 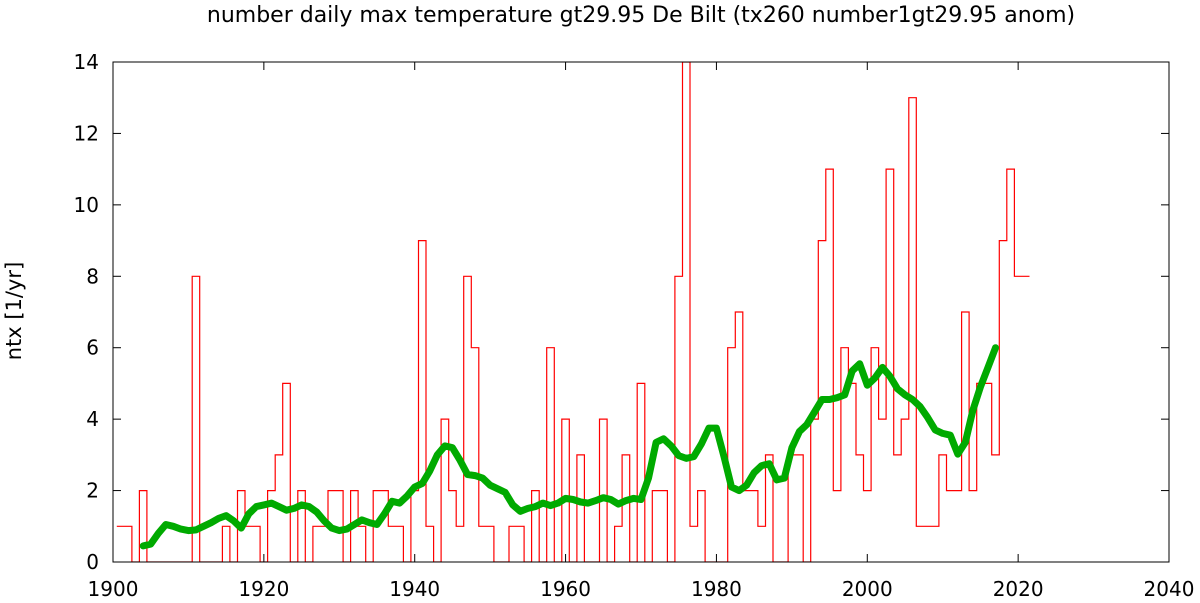 I want to click on x-tick-label: 1940, so click(x=414, y=589).